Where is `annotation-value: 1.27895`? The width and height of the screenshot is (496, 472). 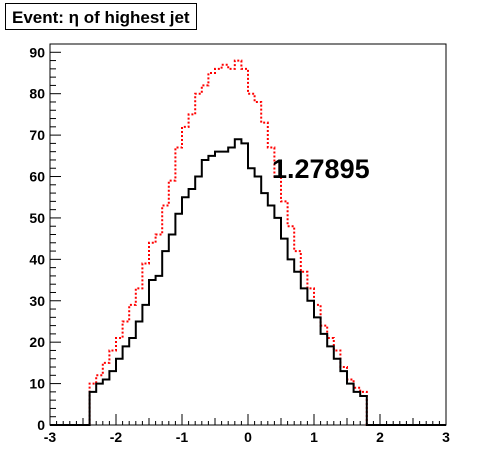 annotation-value: 1.27895 is located at coordinates (321, 169).